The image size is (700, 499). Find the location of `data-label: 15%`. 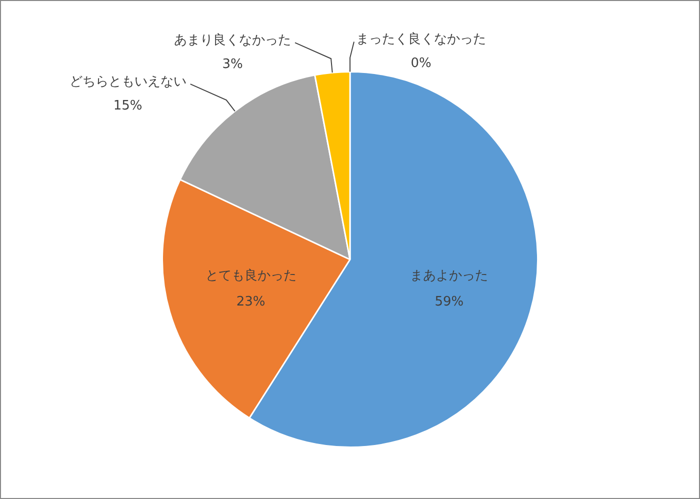

data-label: 15% is located at coordinates (127, 106).